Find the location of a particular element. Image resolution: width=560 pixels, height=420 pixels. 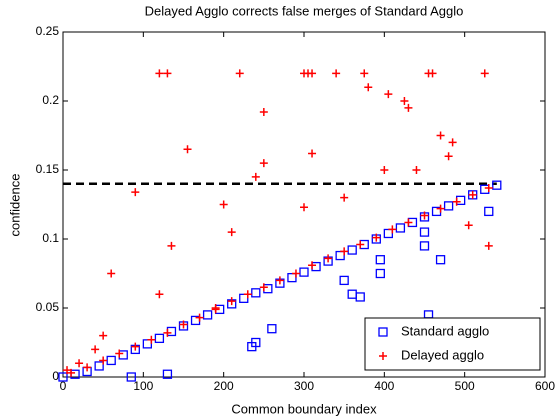

x-tick-label: 400 is located at coordinates (384, 386).